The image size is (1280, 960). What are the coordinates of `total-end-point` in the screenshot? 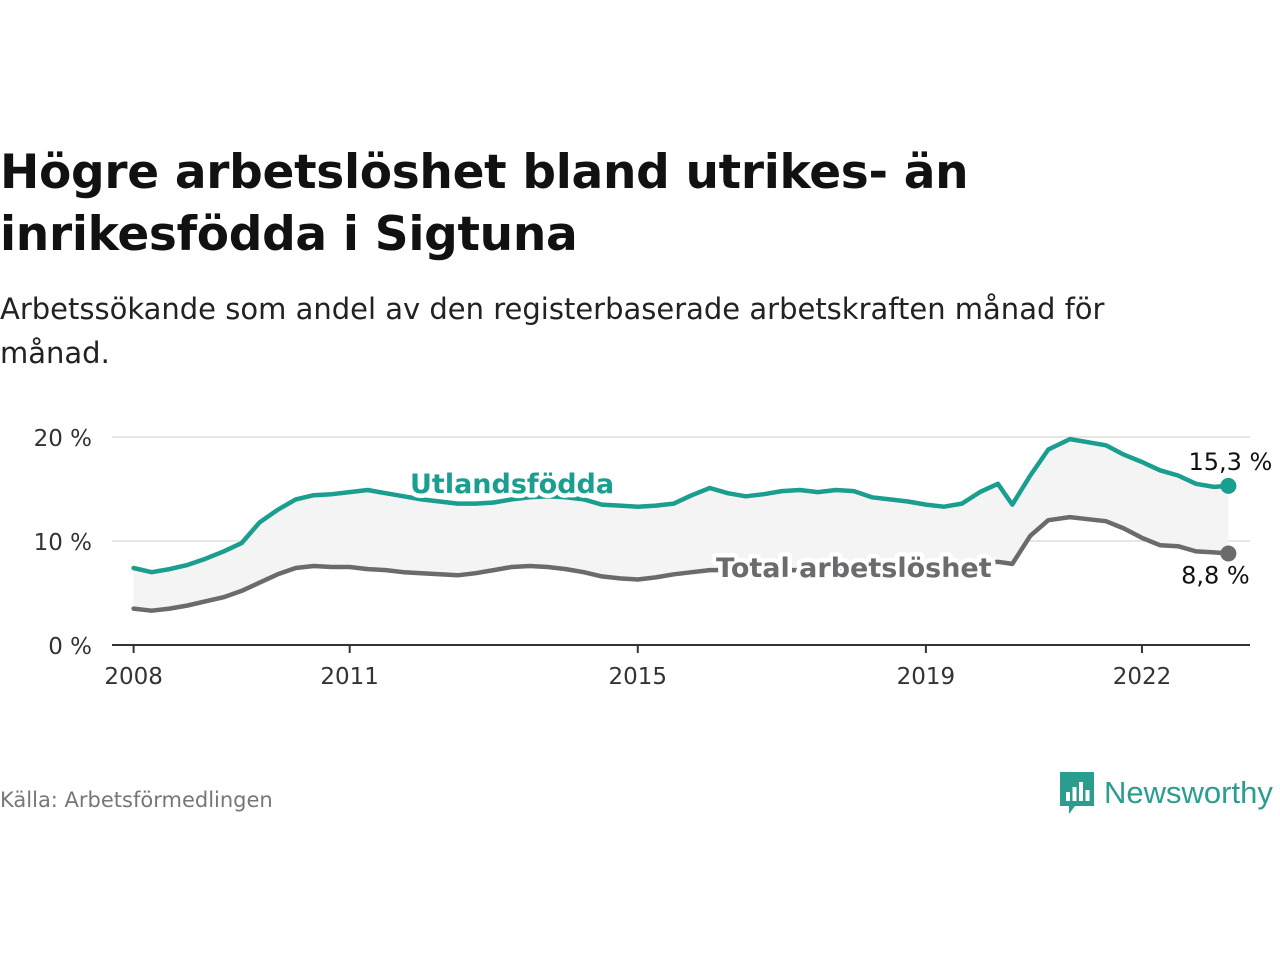 It's located at (1228, 553).